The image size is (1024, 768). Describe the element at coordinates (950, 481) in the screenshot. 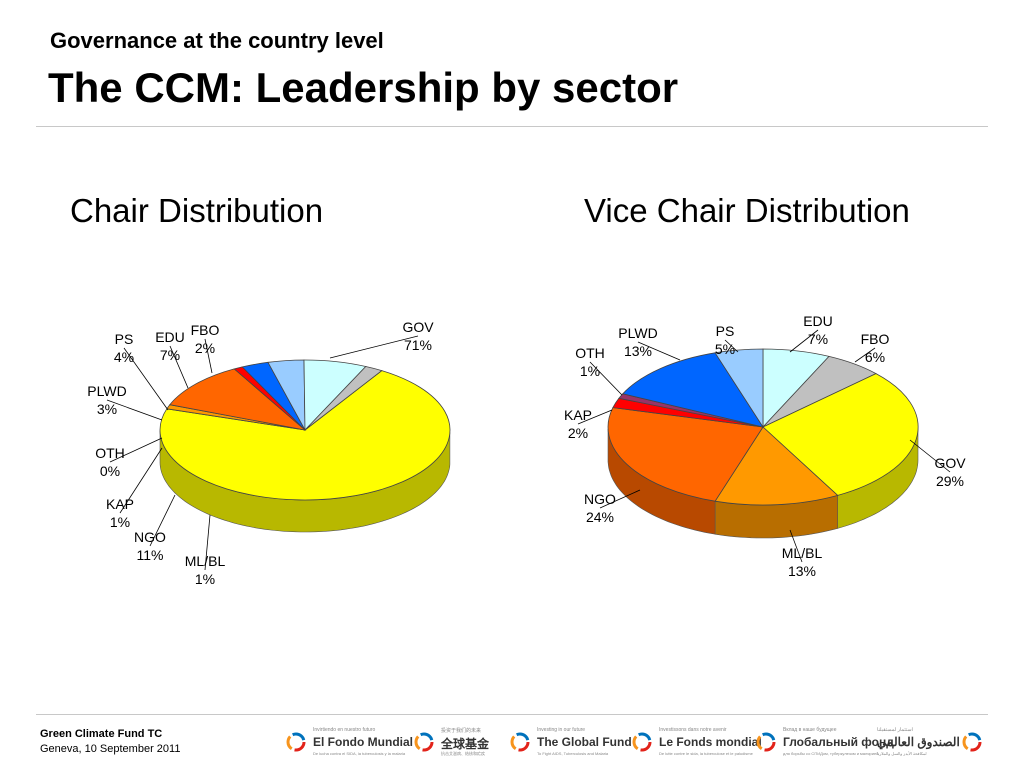

I see `slice-value-gov: 29%` at that location.